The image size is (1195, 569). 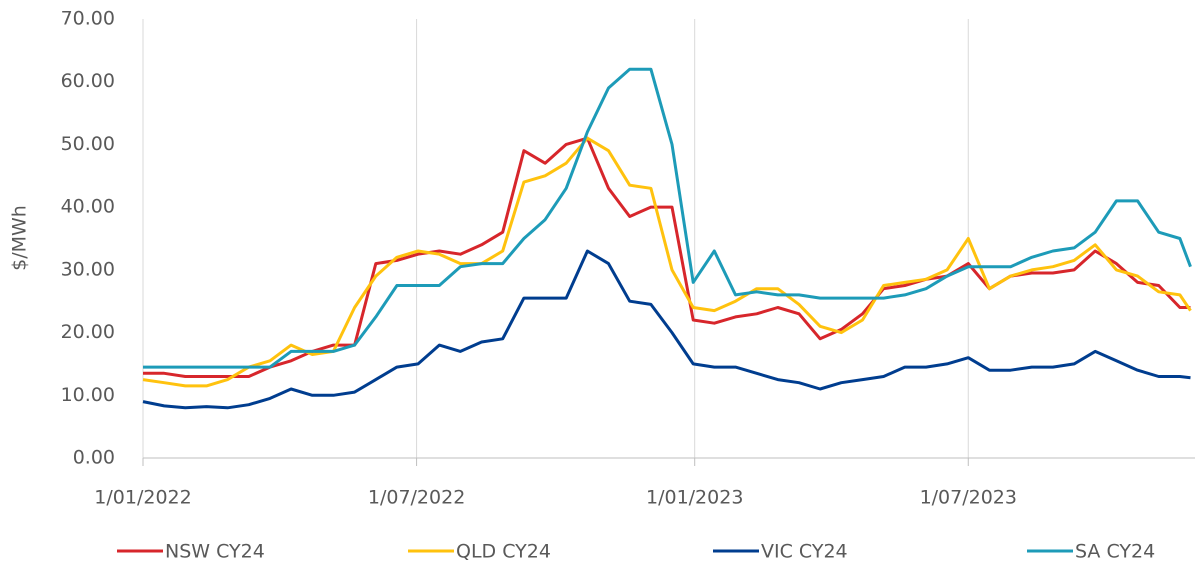 What do you see at coordinates (142, 498) in the screenshot?
I see `x-tick-label: 1/01/2022` at bounding box center [142, 498].